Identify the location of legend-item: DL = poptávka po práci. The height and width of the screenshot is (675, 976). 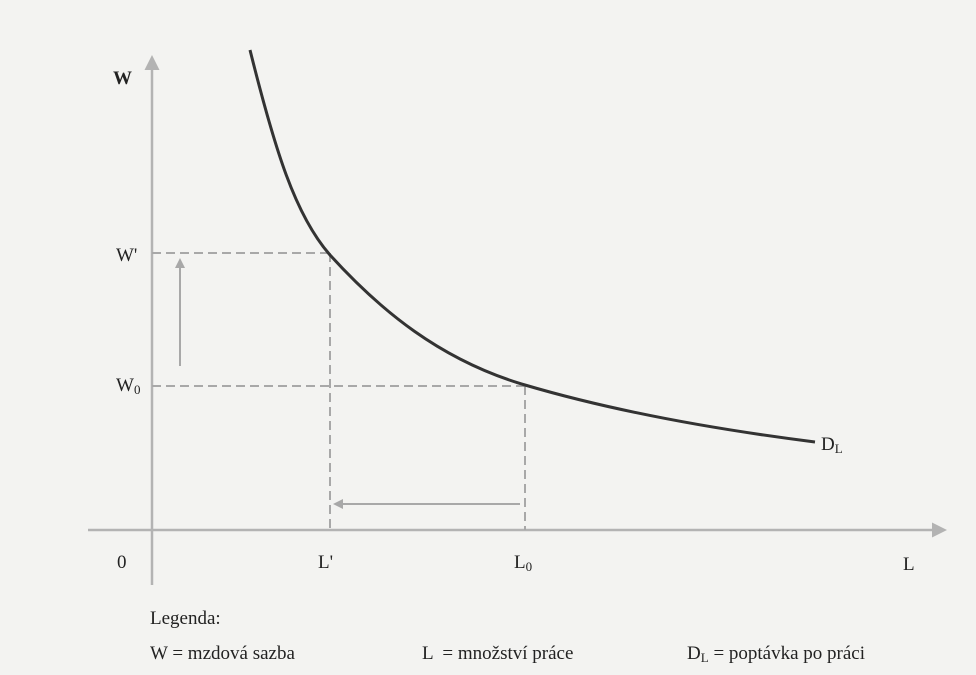
(776, 654).